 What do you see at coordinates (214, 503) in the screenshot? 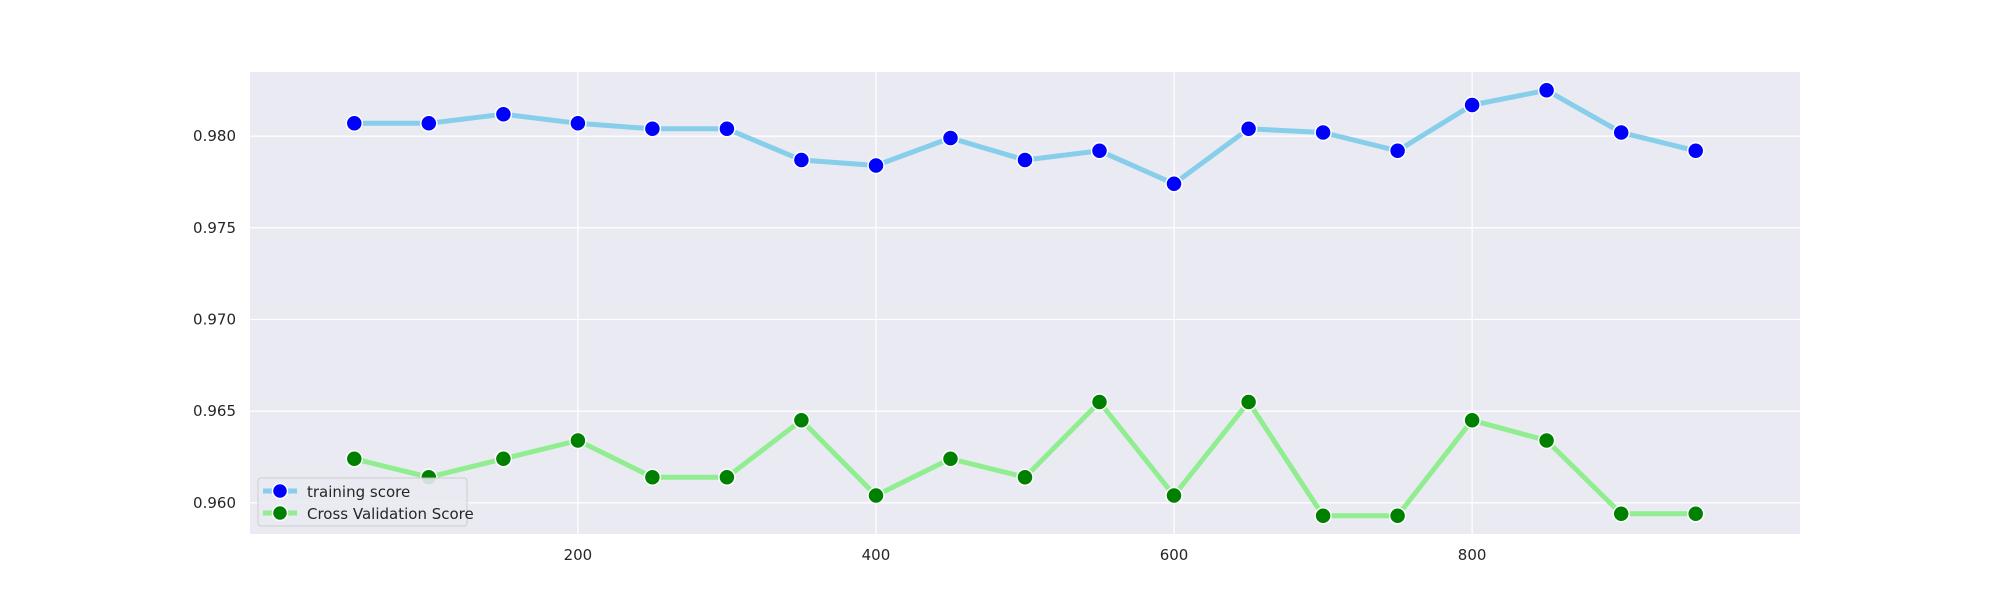
I see `y-tick-label: 0.960` at bounding box center [214, 503].